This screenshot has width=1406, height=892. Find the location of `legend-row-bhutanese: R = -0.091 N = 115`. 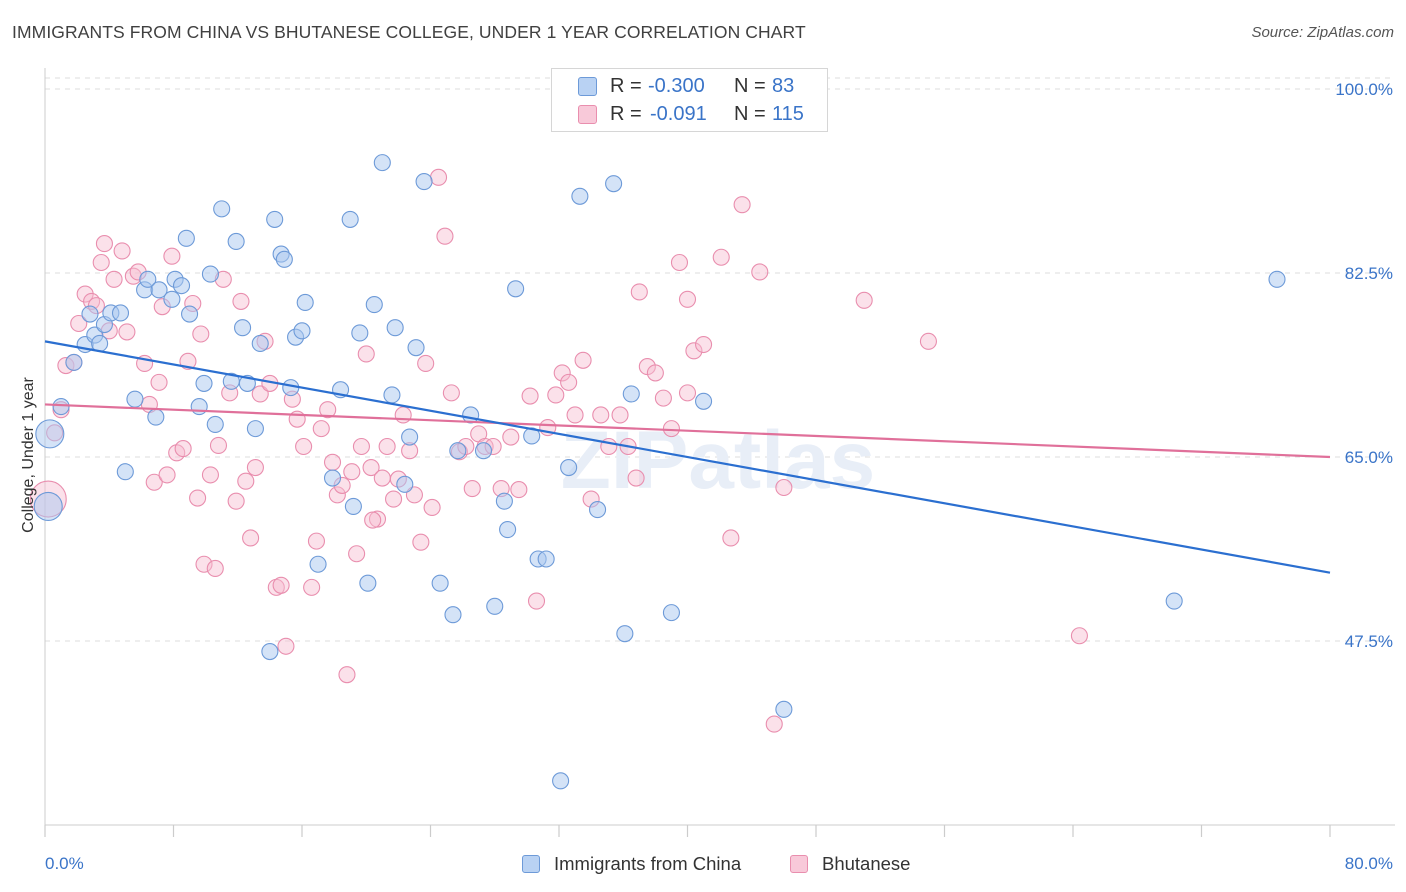

legend-row-bhutanese: R = -0.091 N = 115 is located at coordinates (689, 114).